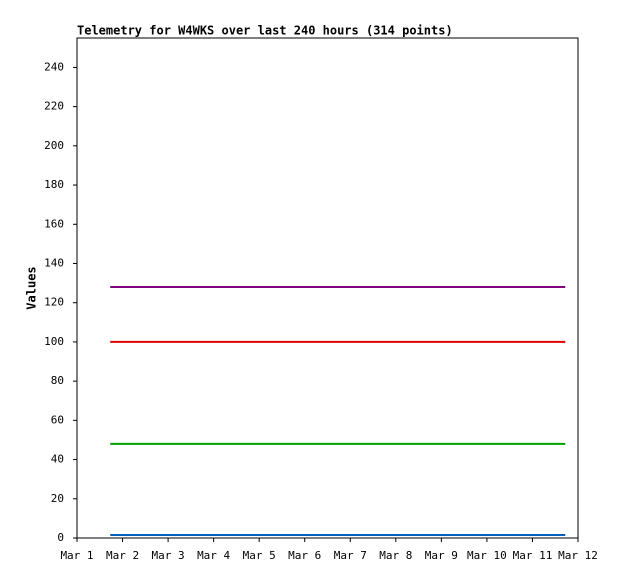 The image size is (618, 579). I want to click on y-tick-label: 240, so click(54, 66).